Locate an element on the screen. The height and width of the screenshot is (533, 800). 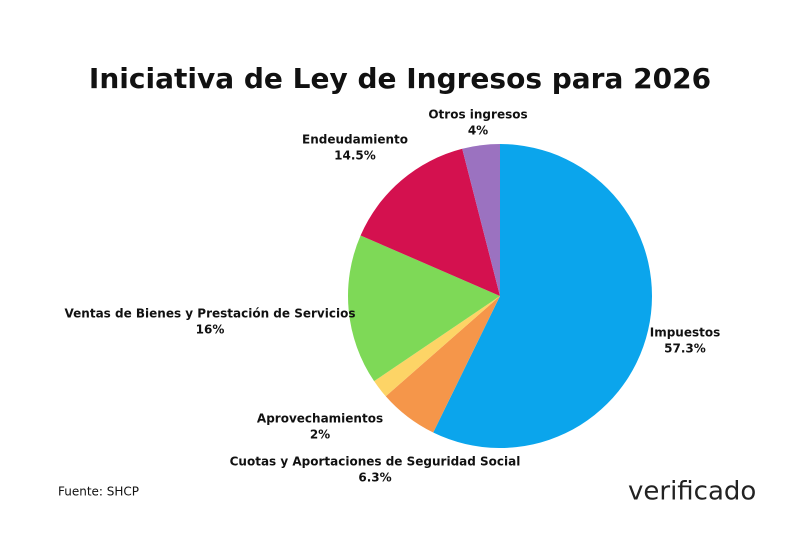
slice-label: Endeudamiento is located at coordinates (355, 140).